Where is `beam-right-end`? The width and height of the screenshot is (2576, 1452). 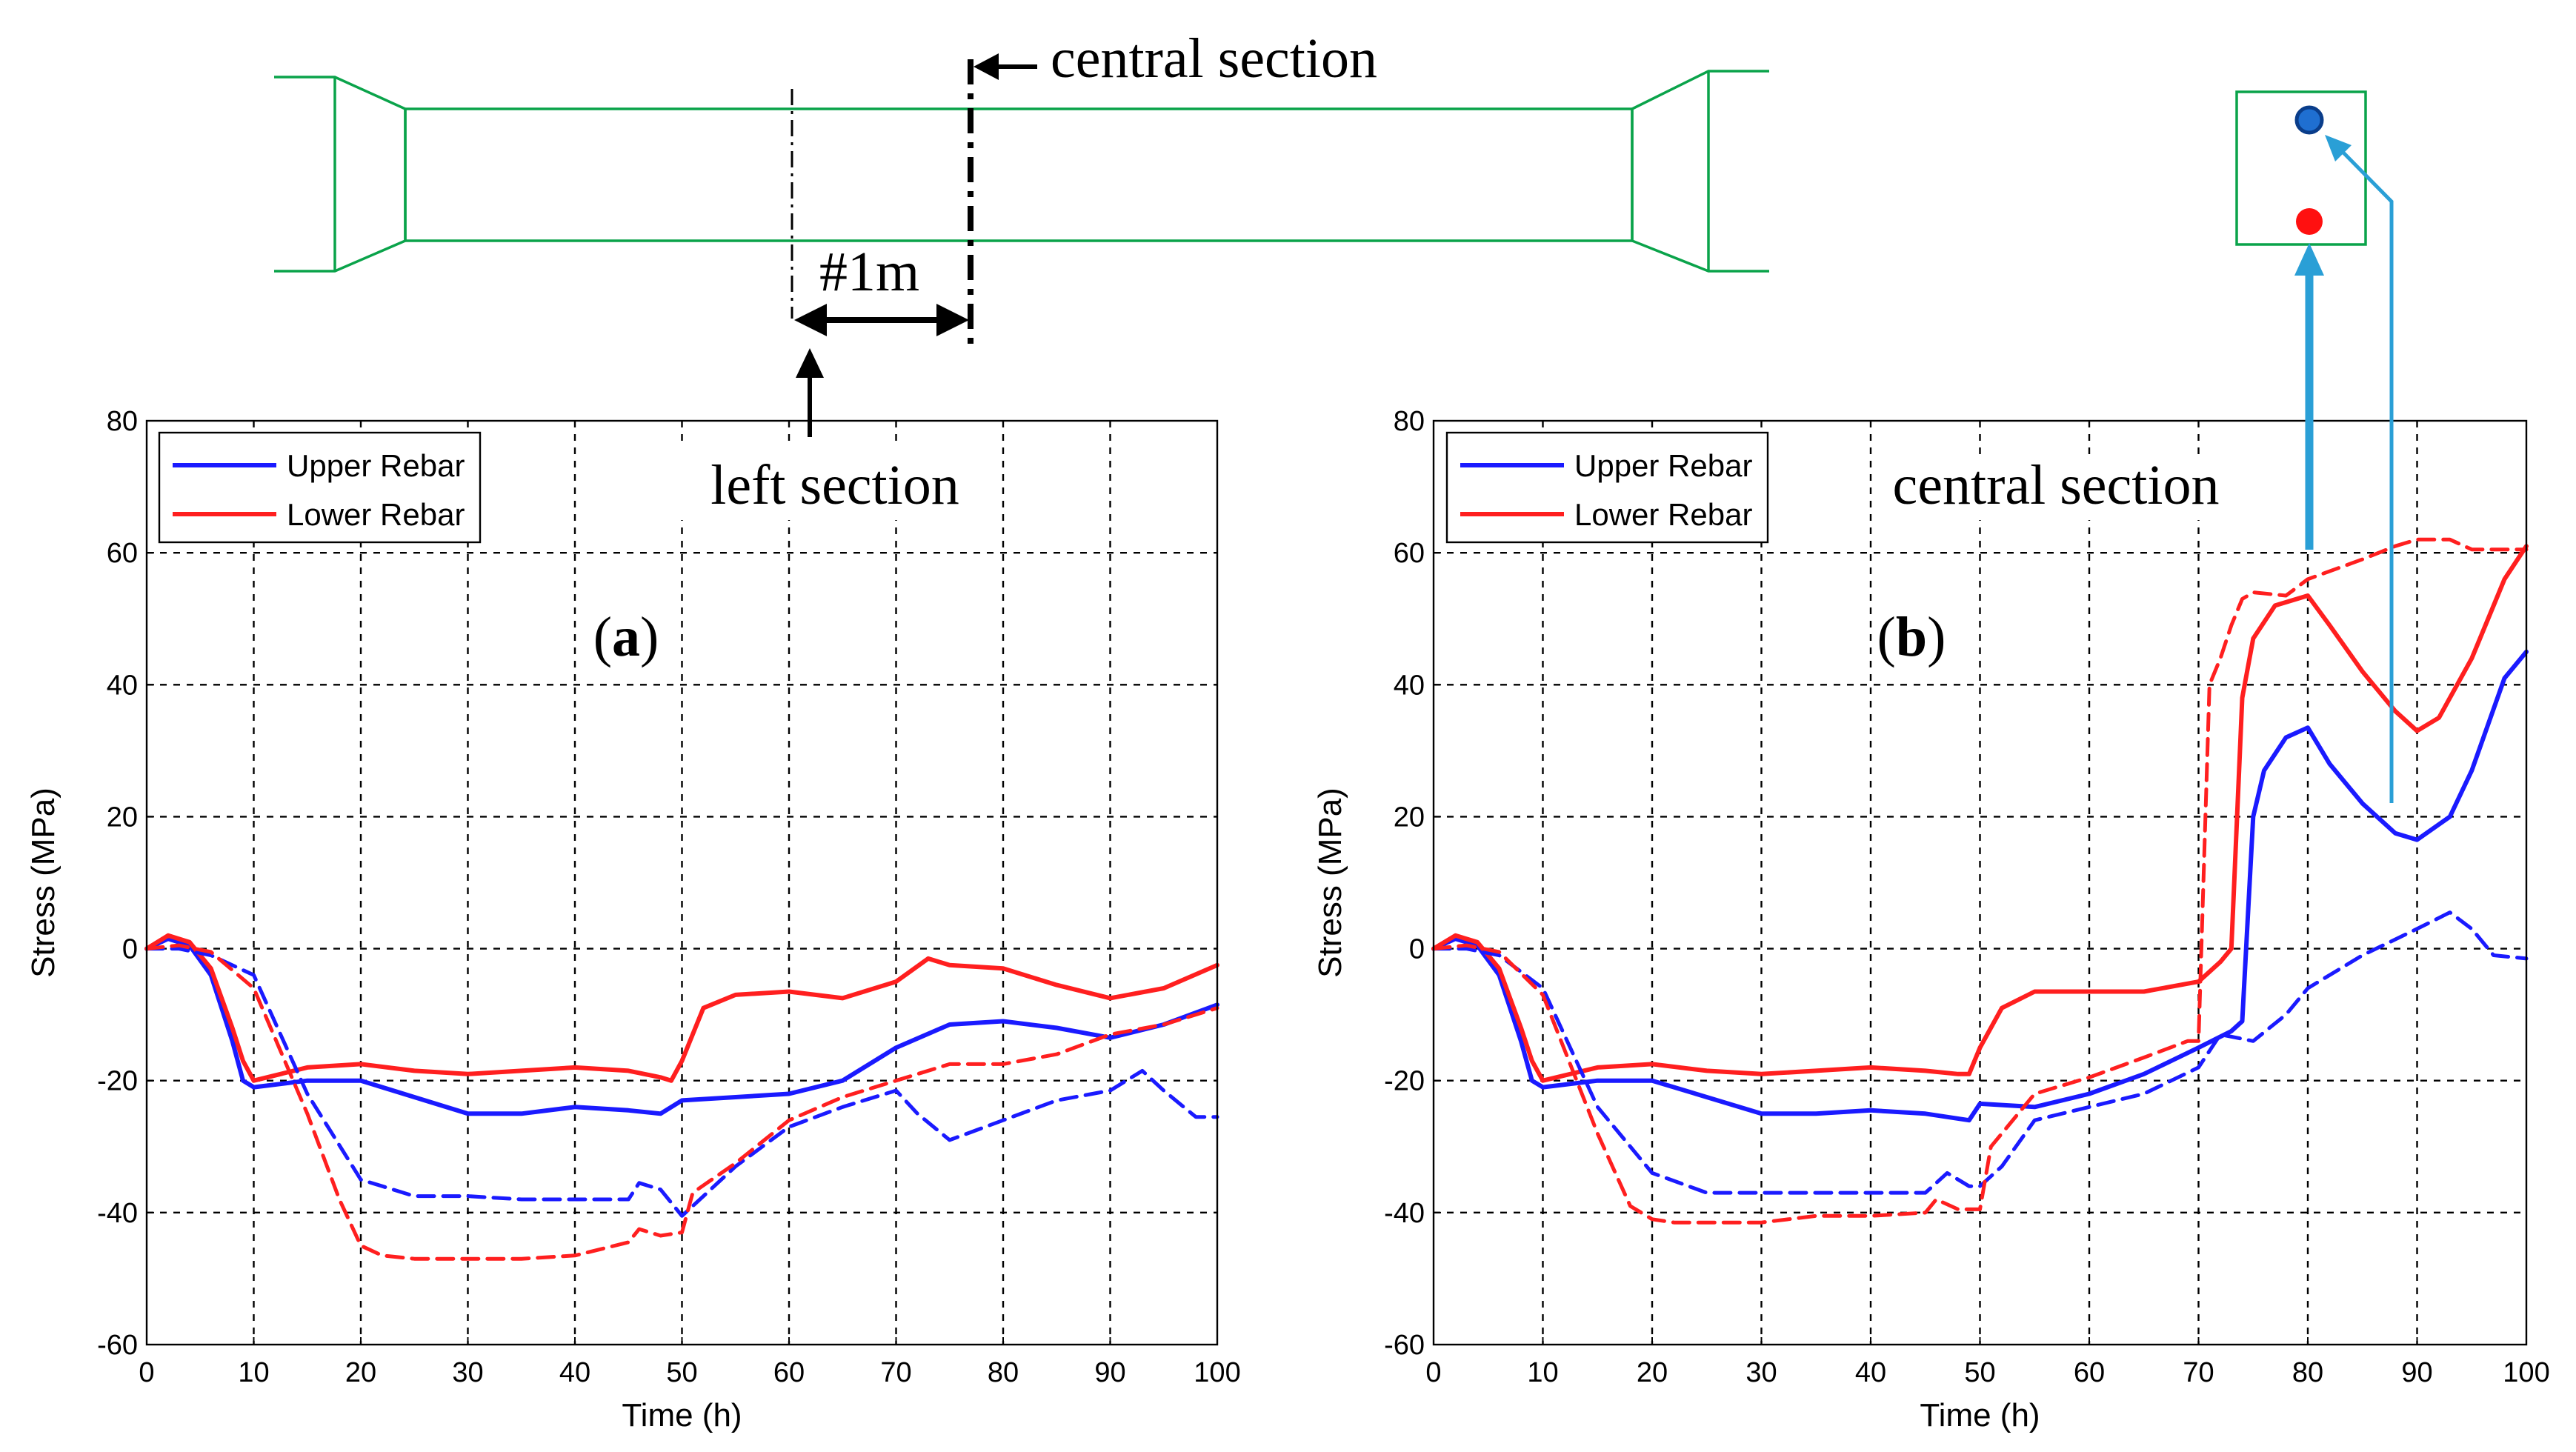
beam-right-end is located at coordinates (1700, 171).